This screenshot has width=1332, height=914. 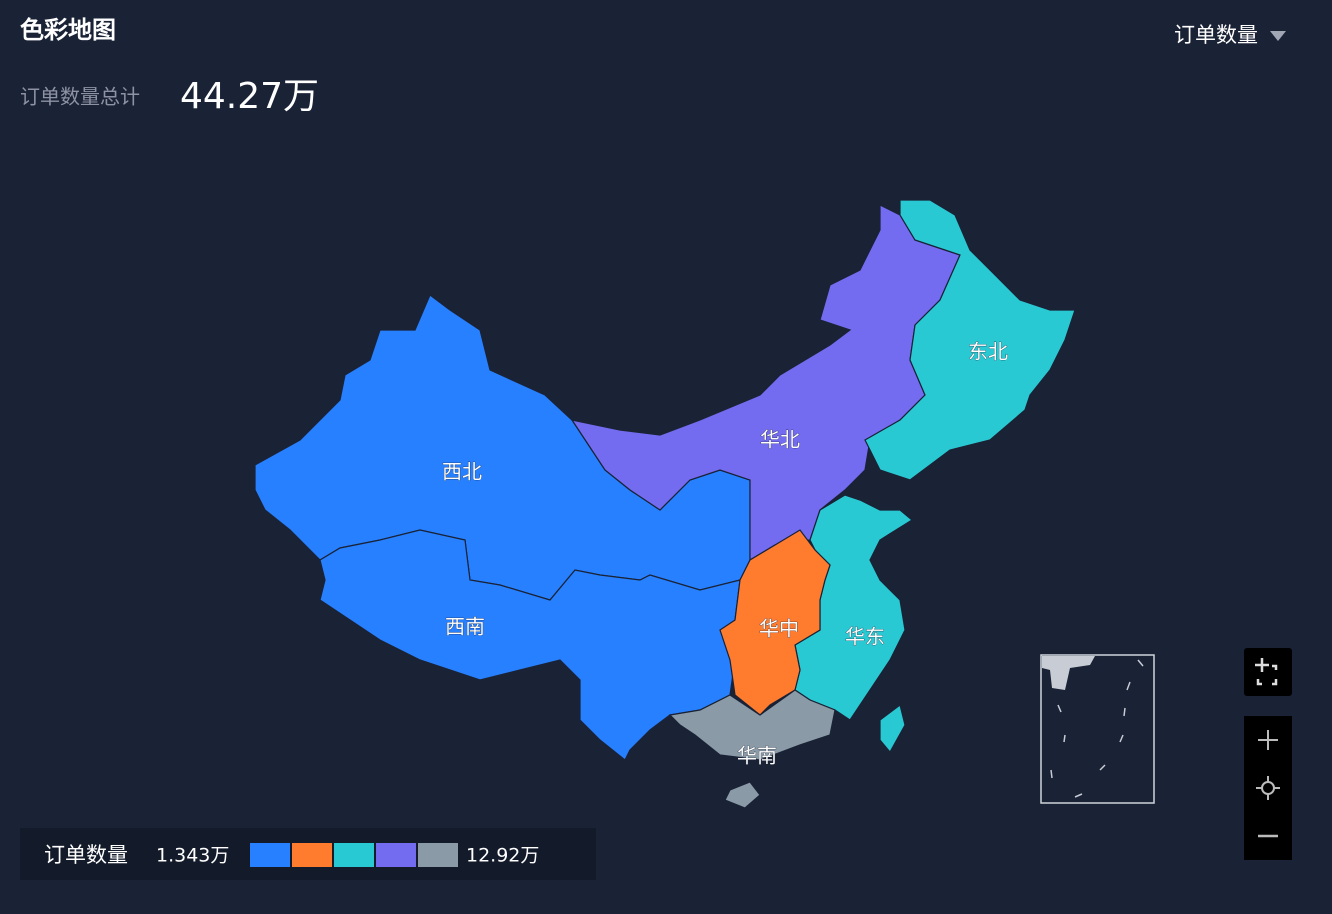 I want to click on dropdown-arrow, so click(x=1278, y=36).